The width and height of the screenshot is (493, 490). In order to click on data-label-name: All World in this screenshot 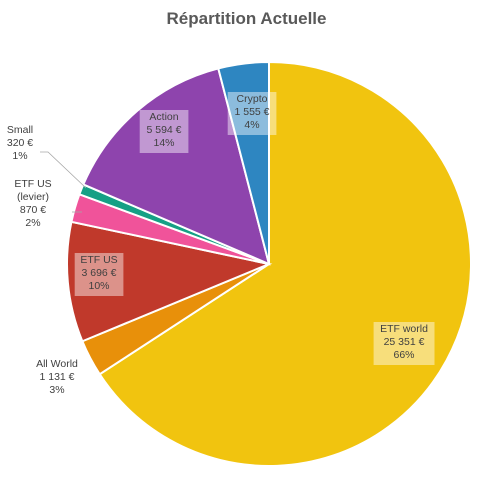, I will do `click(57, 364)`.